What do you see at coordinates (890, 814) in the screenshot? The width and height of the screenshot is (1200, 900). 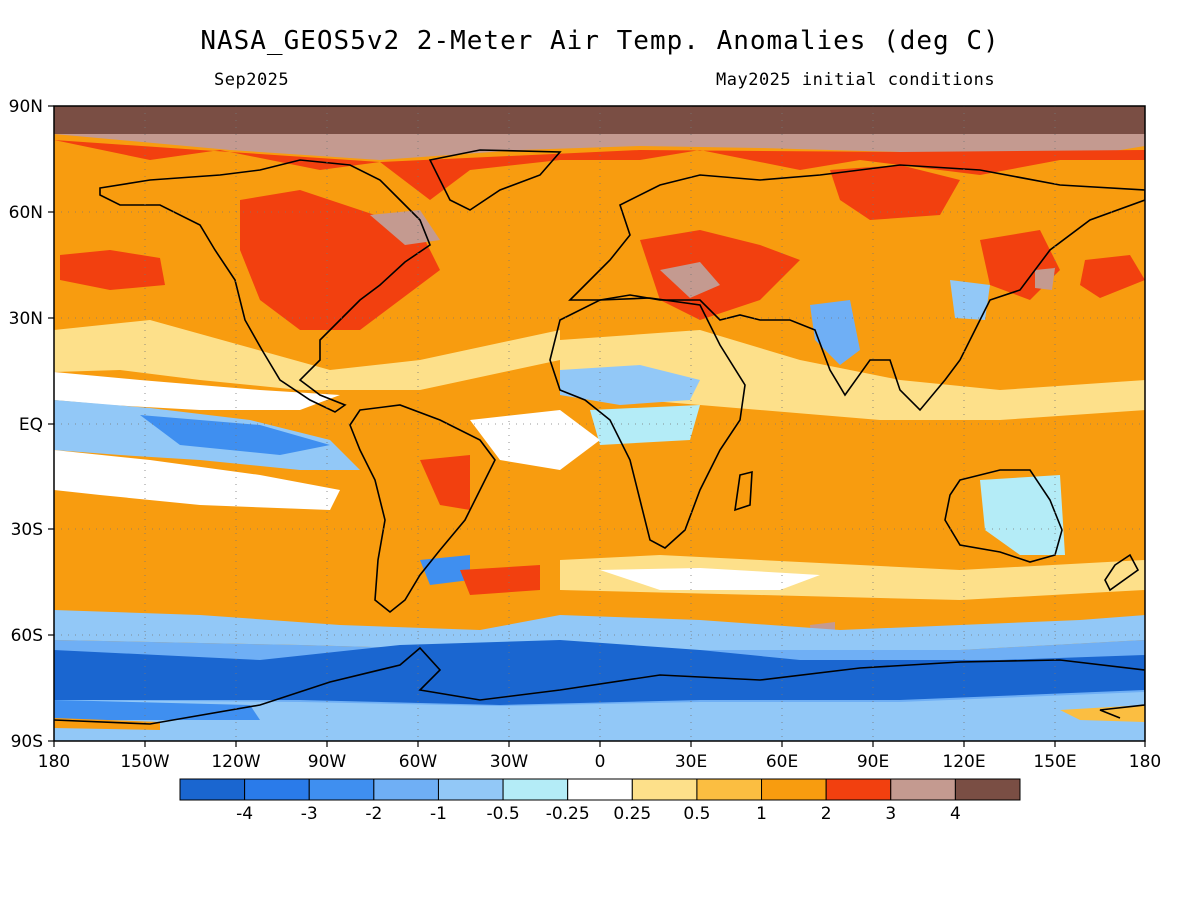 I see `colorbar-label: 3` at bounding box center [890, 814].